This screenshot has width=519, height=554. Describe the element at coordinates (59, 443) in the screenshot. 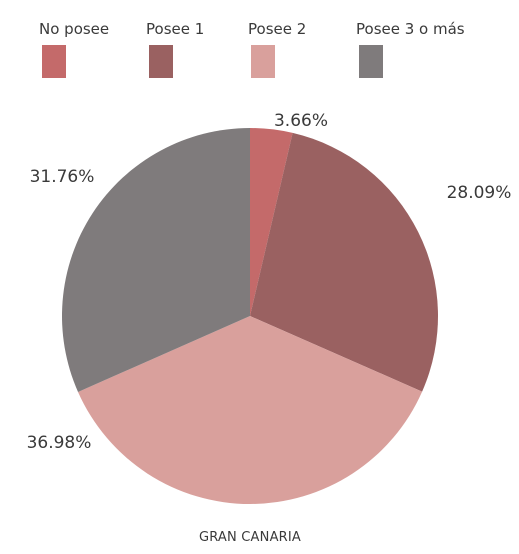

I see `data-label-posee-2: 36.98%` at that location.